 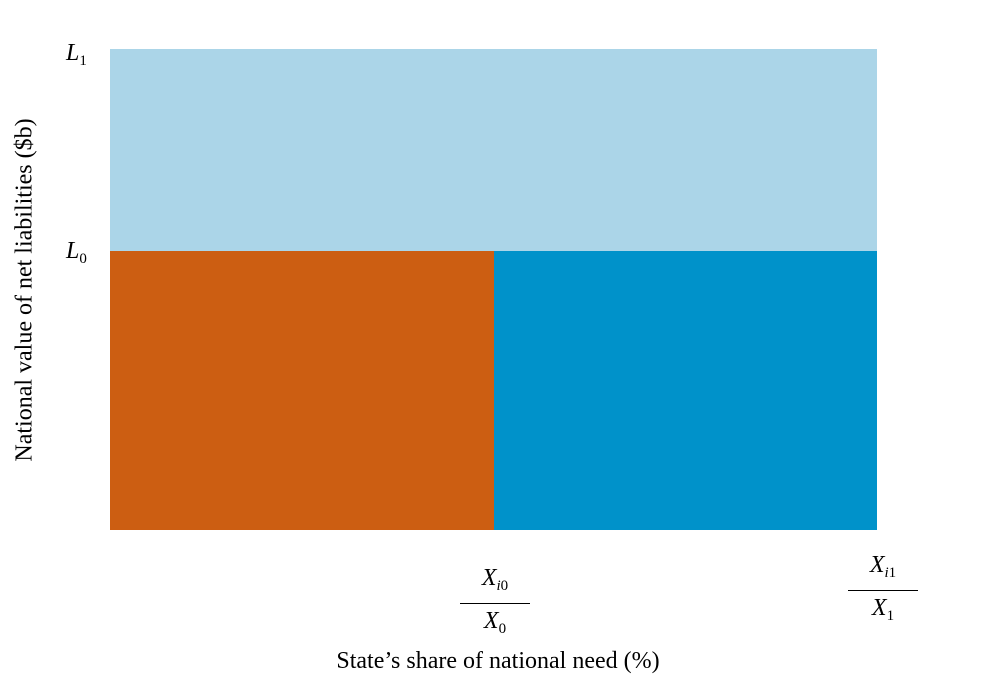 What do you see at coordinates (890, 616) in the screenshot?
I see `x-tick-1-den-sub: 1` at bounding box center [890, 616].